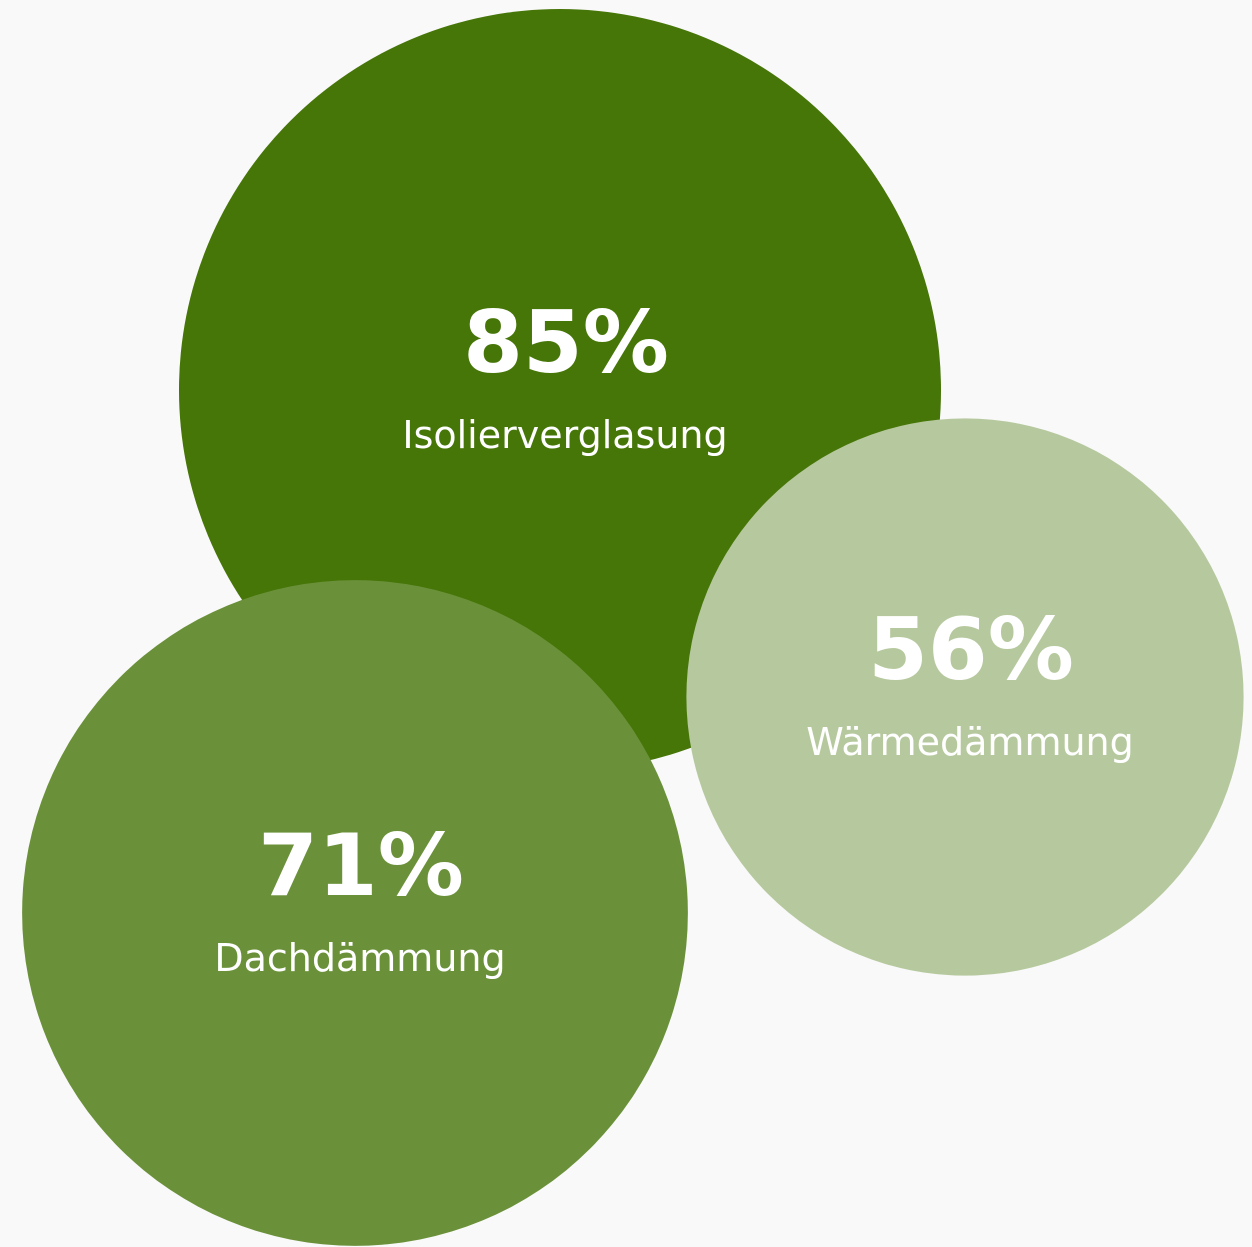 The height and width of the screenshot is (1247, 1252). I want to click on category-label: Wärmedämmung, so click(970, 742).